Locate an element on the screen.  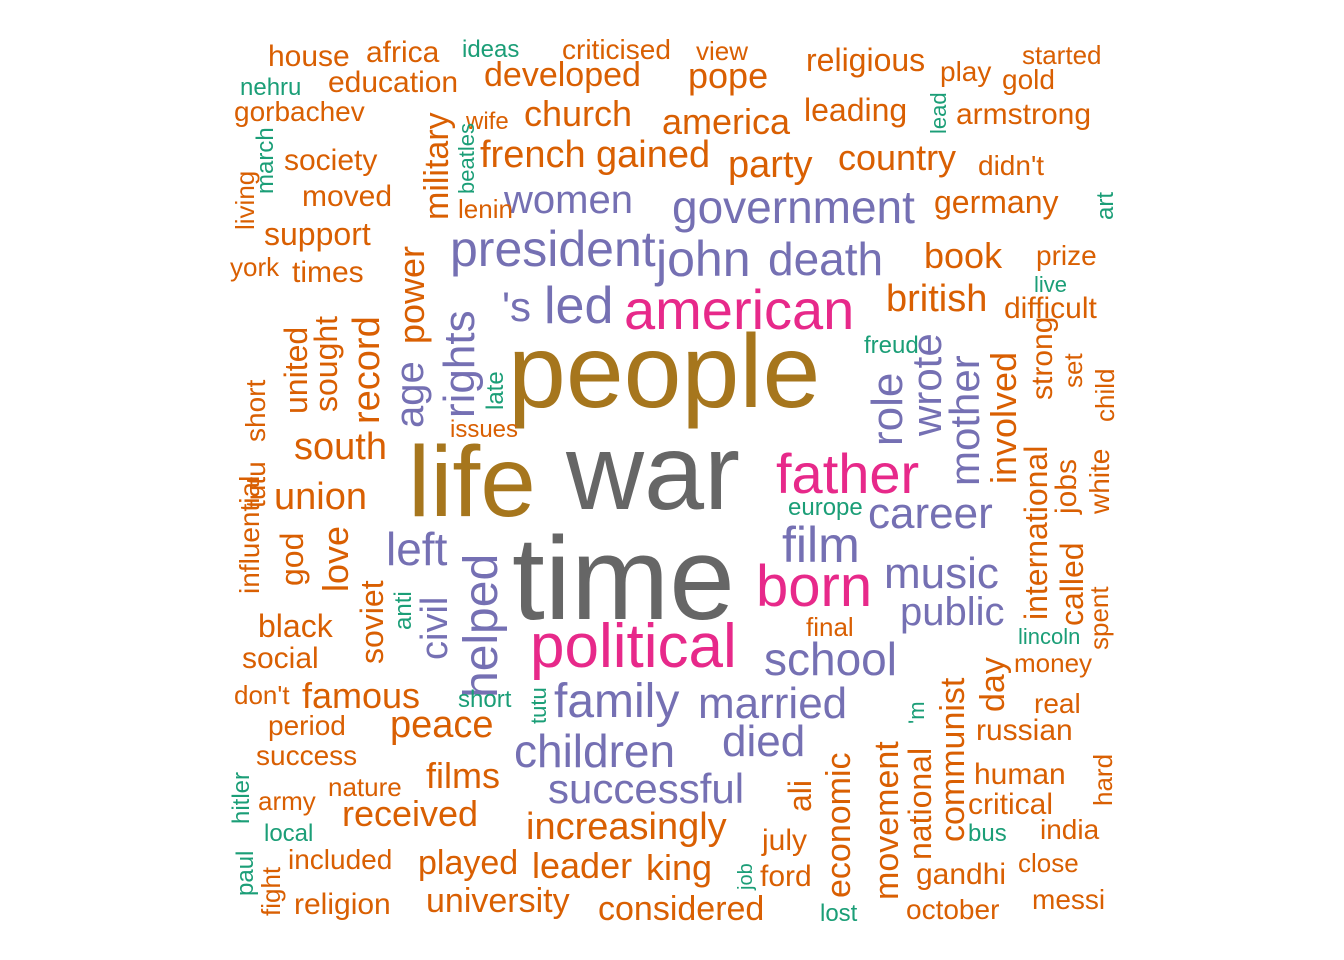
word-issues: art is located at coordinates (1105, 205).